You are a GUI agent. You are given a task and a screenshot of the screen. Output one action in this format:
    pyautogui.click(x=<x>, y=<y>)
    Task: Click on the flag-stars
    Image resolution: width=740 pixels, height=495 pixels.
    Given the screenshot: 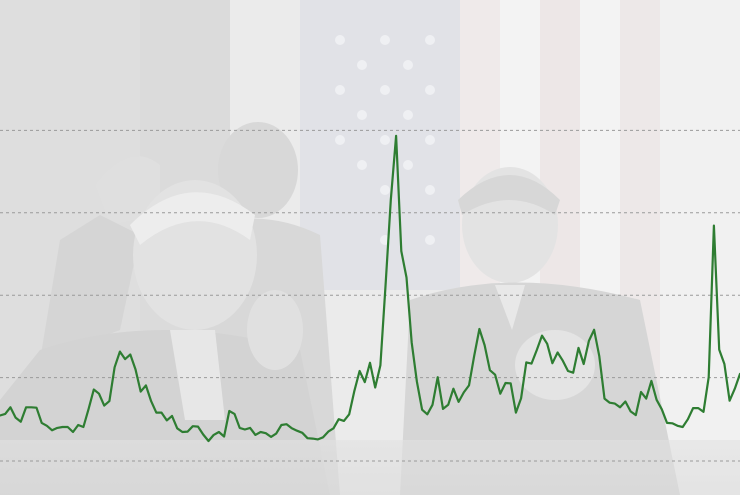 What is the action you would take?
    pyautogui.click(x=385, y=140)
    